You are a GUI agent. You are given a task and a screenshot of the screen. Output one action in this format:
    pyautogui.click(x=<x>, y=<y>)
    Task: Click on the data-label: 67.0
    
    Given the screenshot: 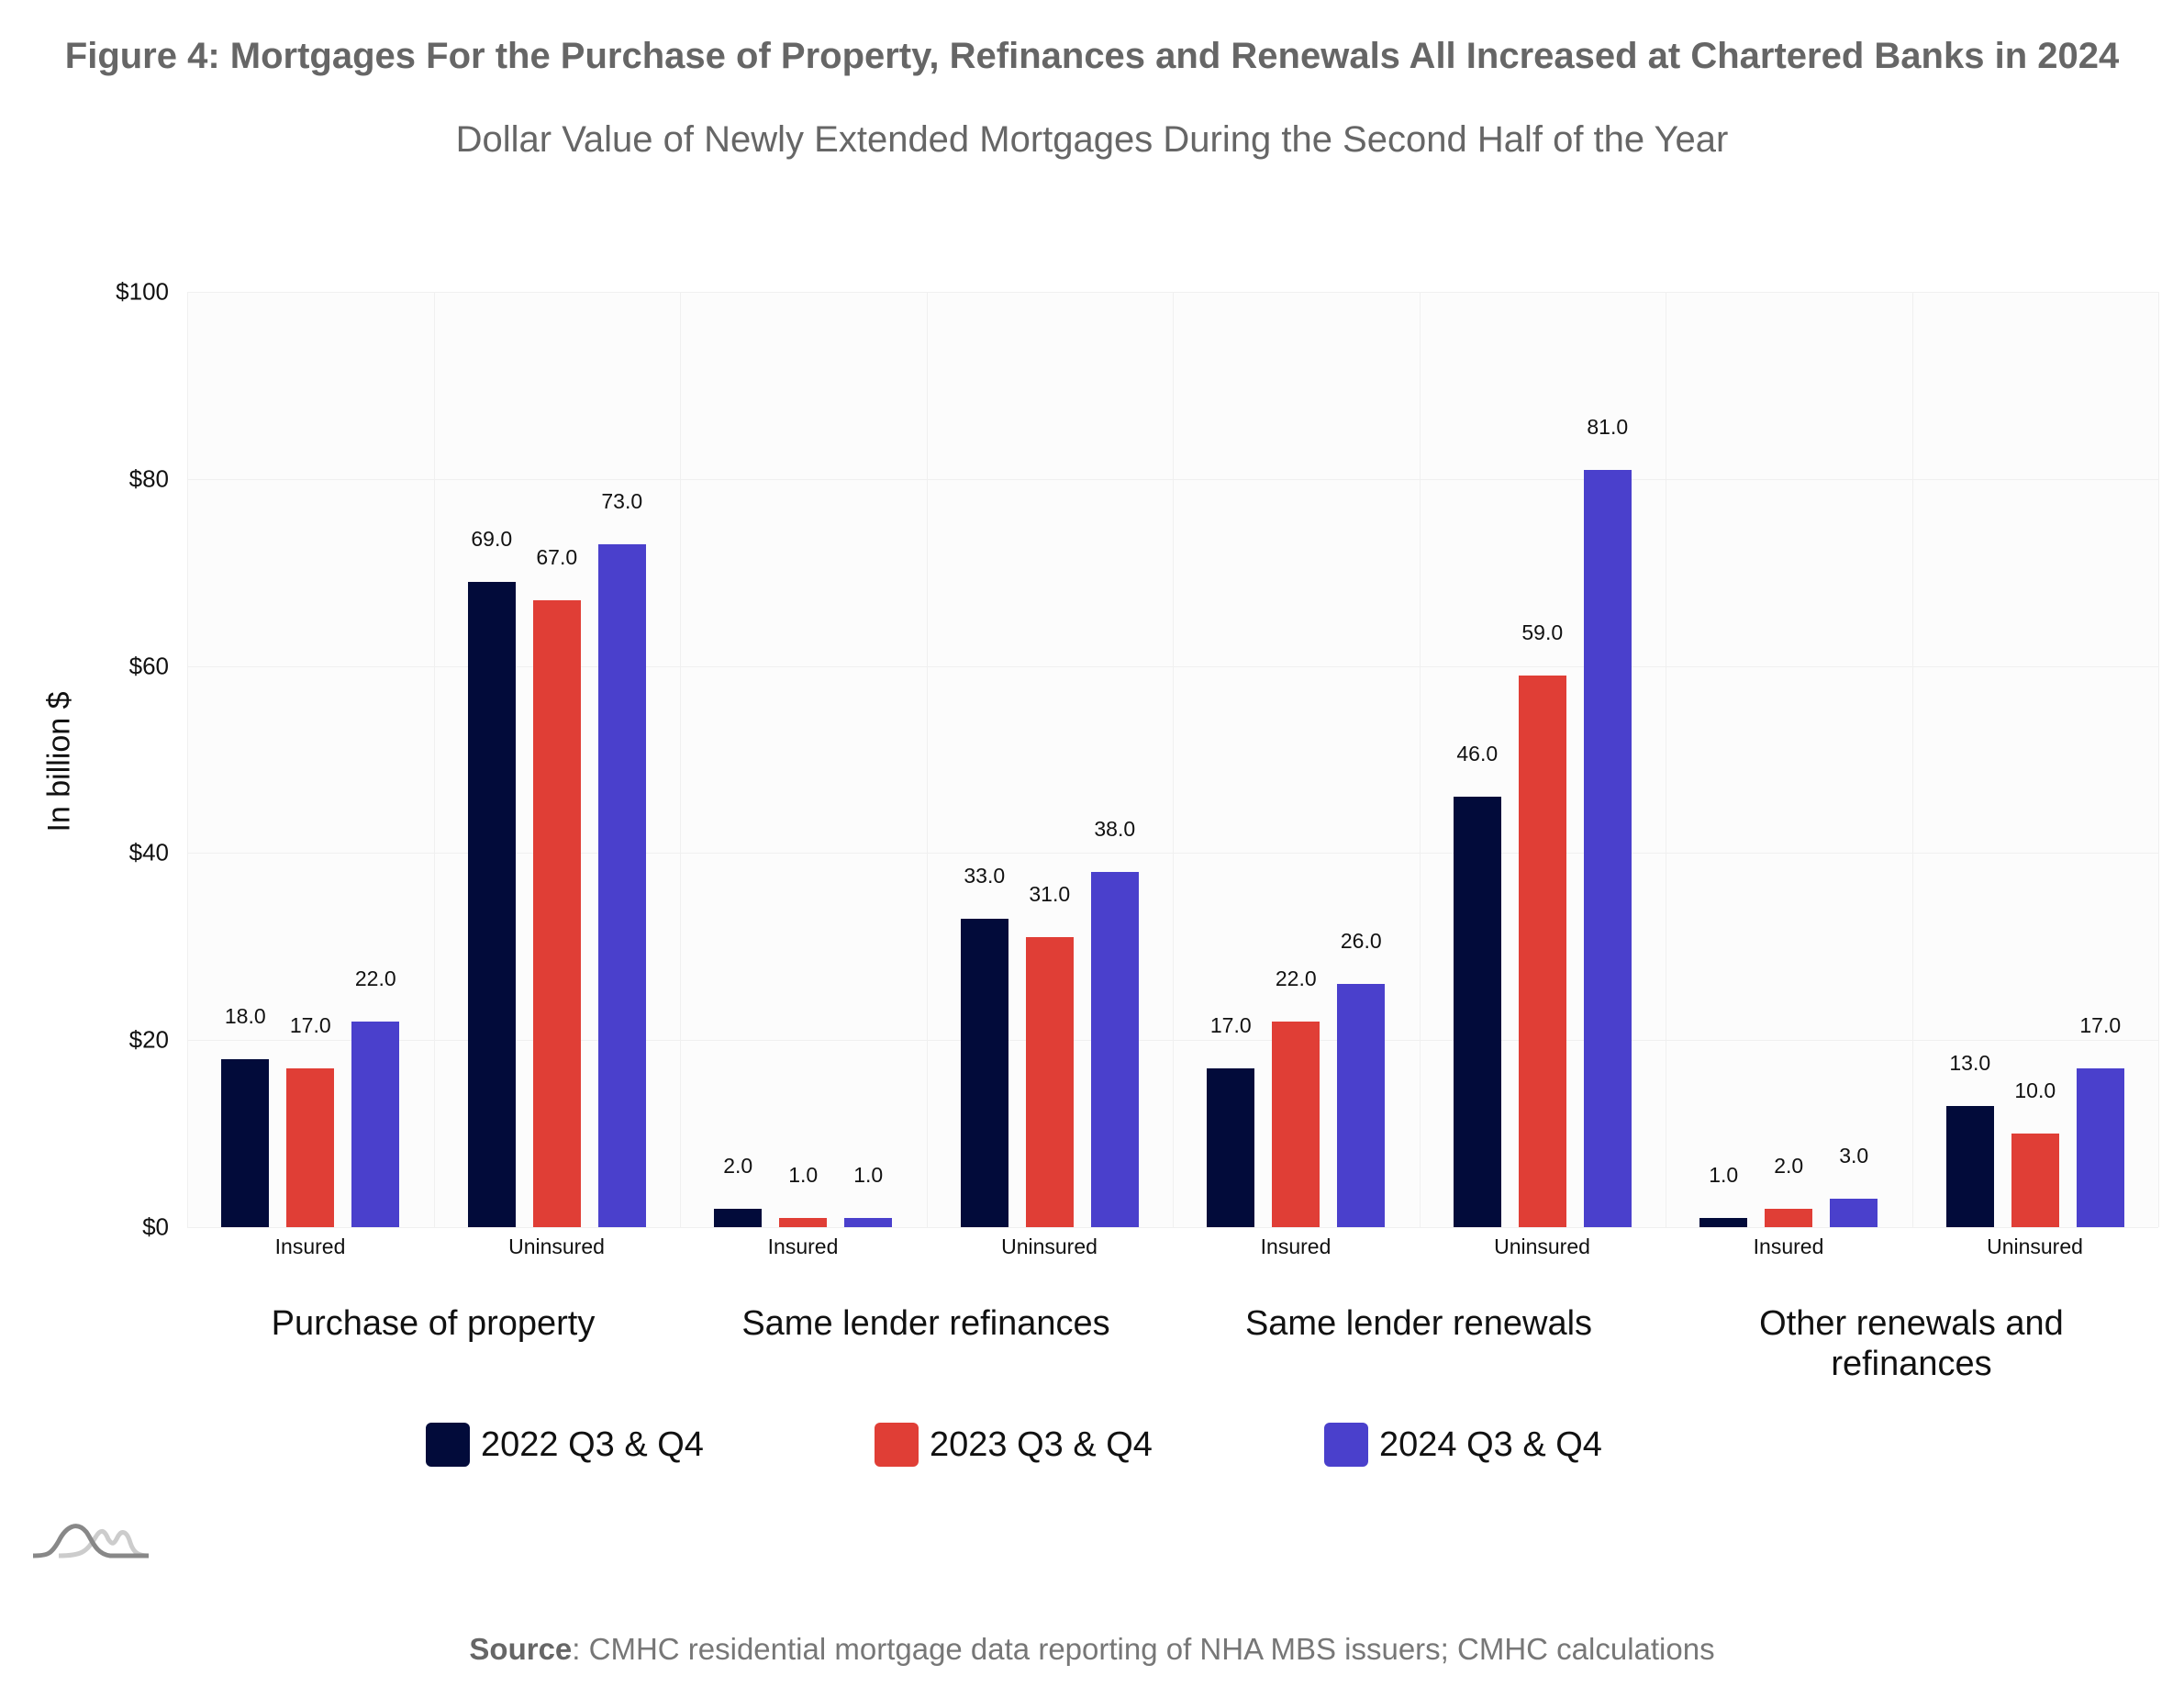 What is the action you would take?
    pyautogui.click(x=557, y=557)
    